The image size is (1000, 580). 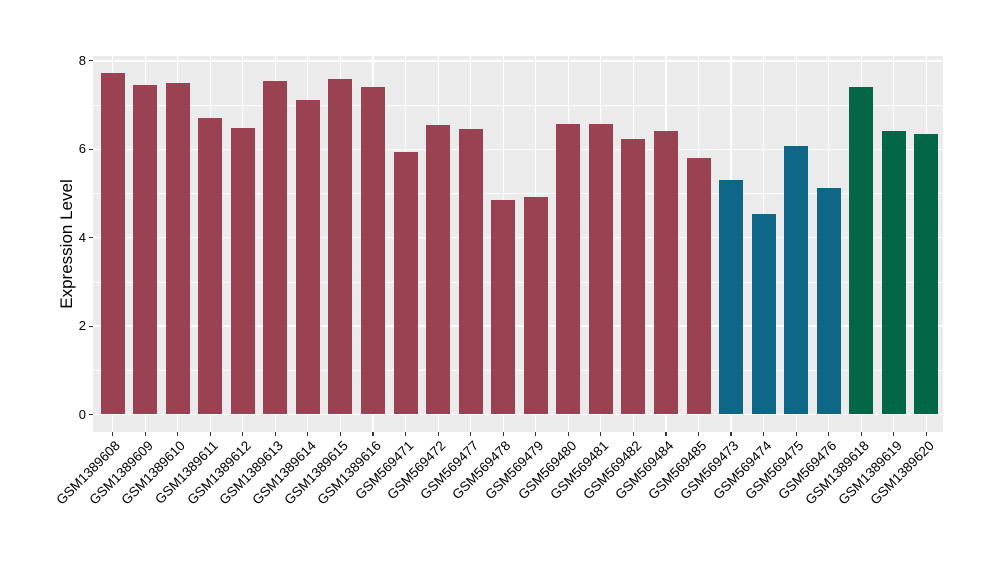 What do you see at coordinates (633, 277) in the screenshot?
I see `bar-GSM569482` at bounding box center [633, 277].